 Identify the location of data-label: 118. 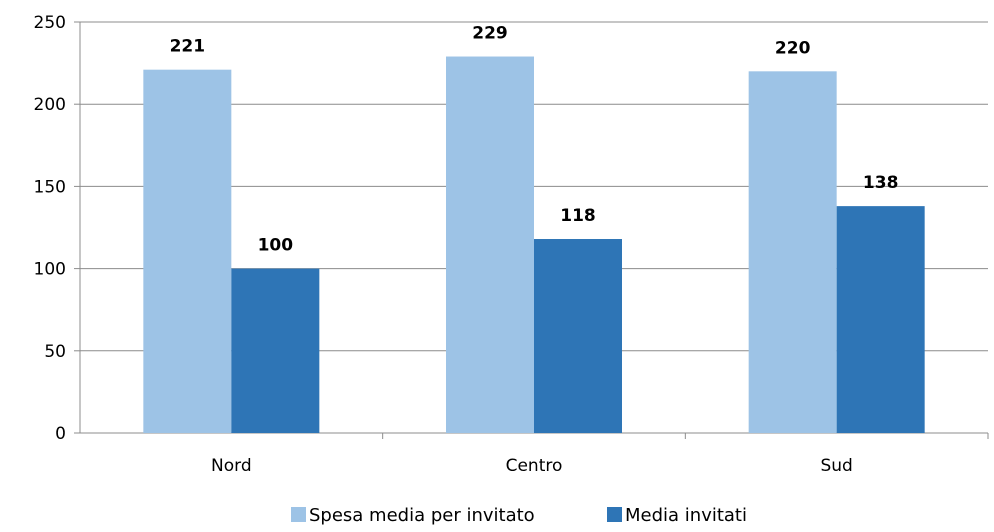
(578, 216).